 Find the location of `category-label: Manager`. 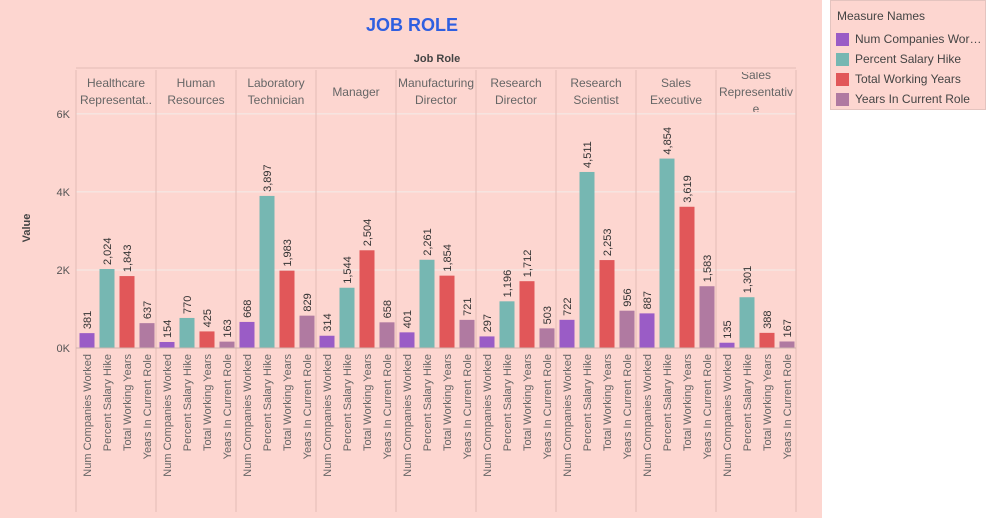

category-label: Manager is located at coordinates (356, 91).